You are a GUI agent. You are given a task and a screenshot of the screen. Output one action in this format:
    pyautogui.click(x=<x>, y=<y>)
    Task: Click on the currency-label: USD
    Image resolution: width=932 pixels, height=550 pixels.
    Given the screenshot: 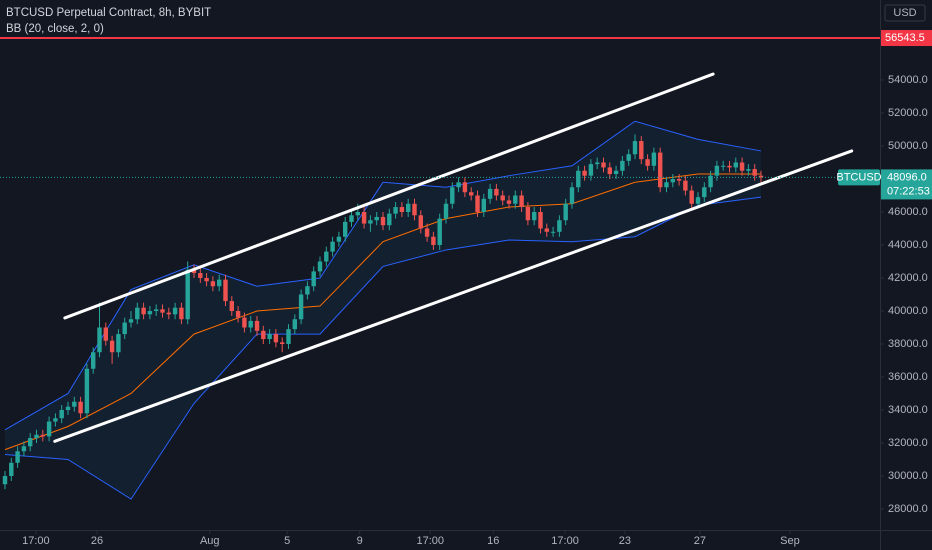 What is the action you would take?
    pyautogui.click(x=904, y=13)
    